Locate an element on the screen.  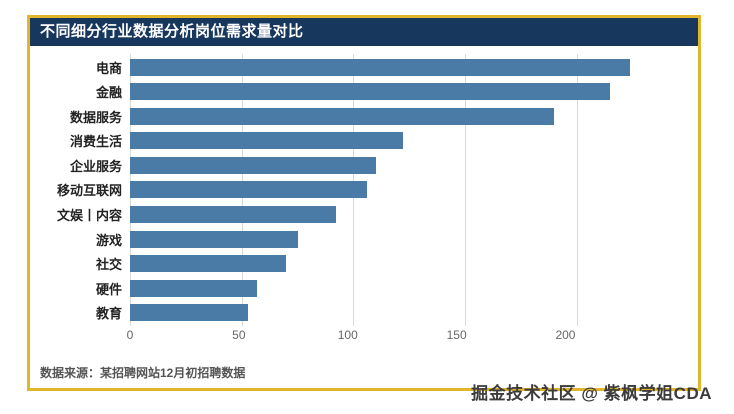
category-label: 硬件 is located at coordinates (108, 289).